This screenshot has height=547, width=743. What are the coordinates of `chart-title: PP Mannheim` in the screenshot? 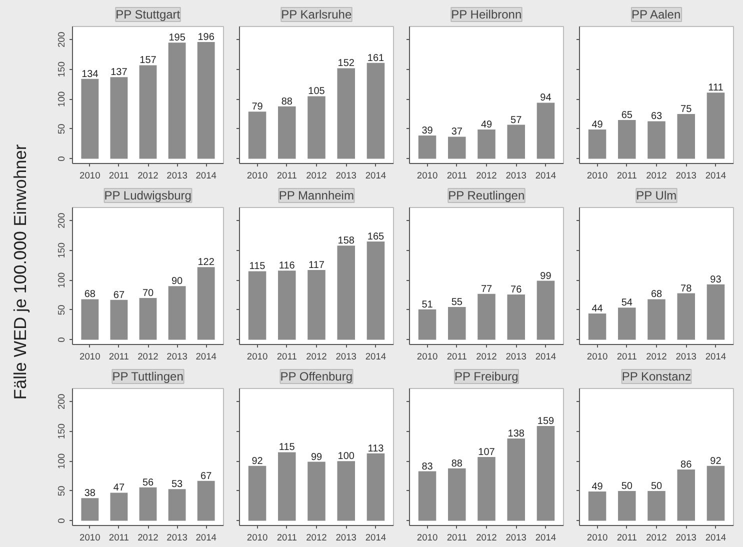 It's located at (316, 195).